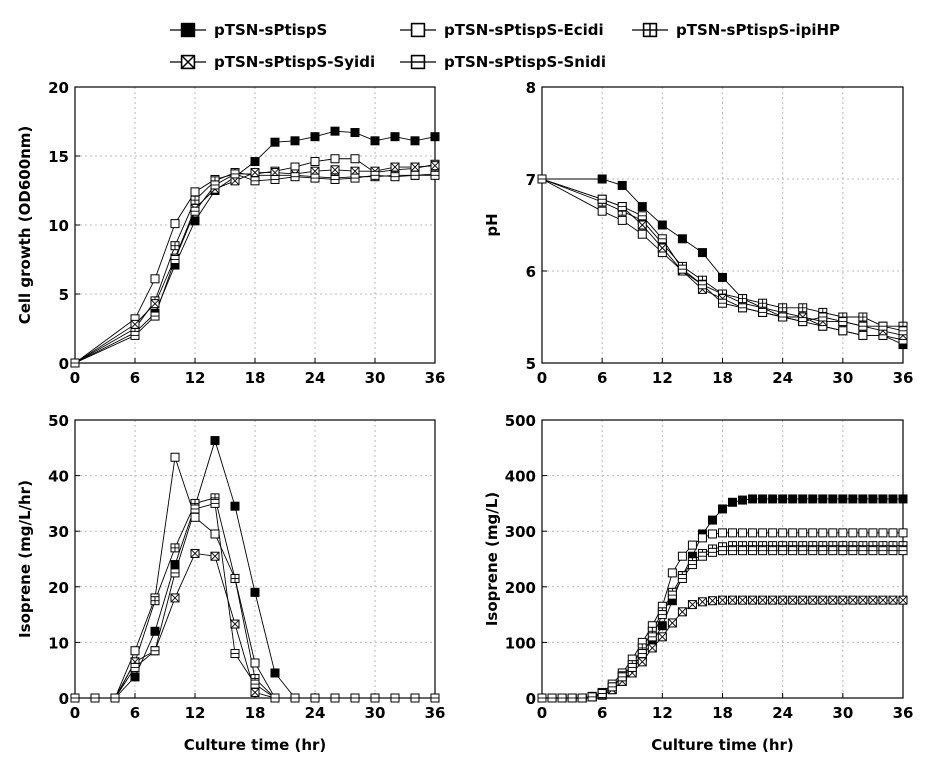  I want to click on y-tick-label: 20, so click(58, 588).